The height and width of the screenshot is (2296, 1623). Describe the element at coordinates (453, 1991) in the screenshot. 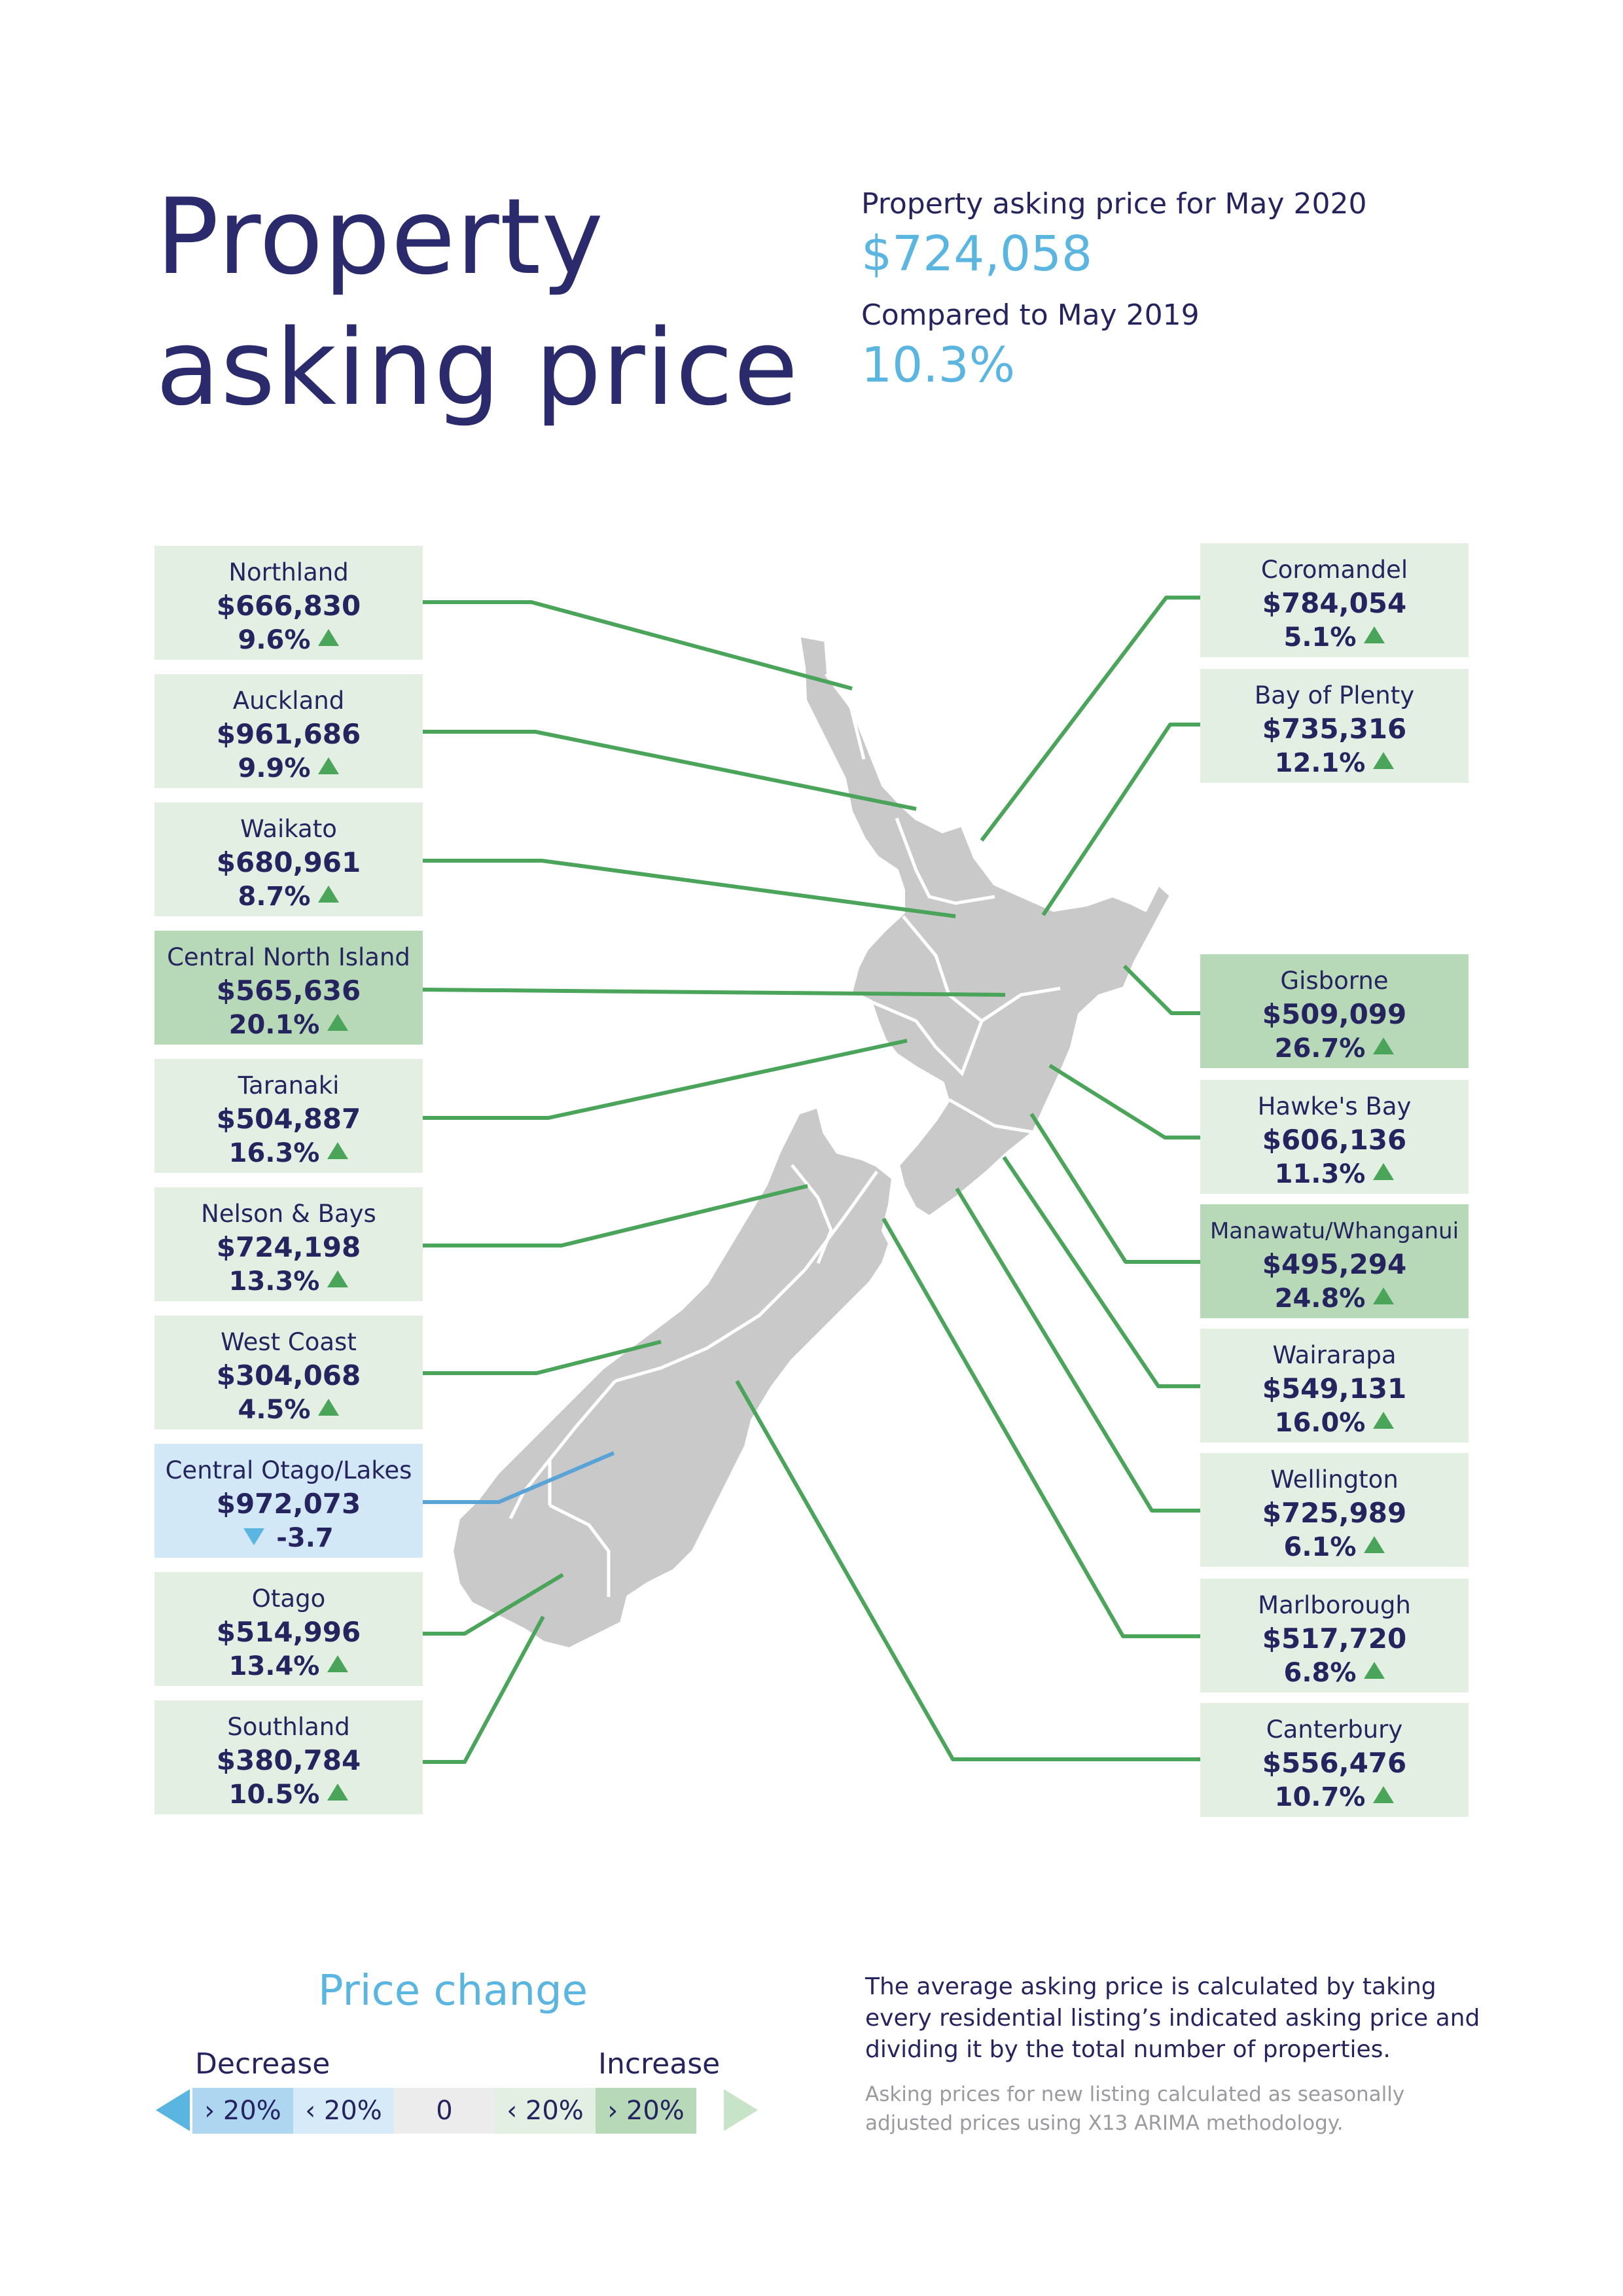

I see `legend-title: Price change` at that location.